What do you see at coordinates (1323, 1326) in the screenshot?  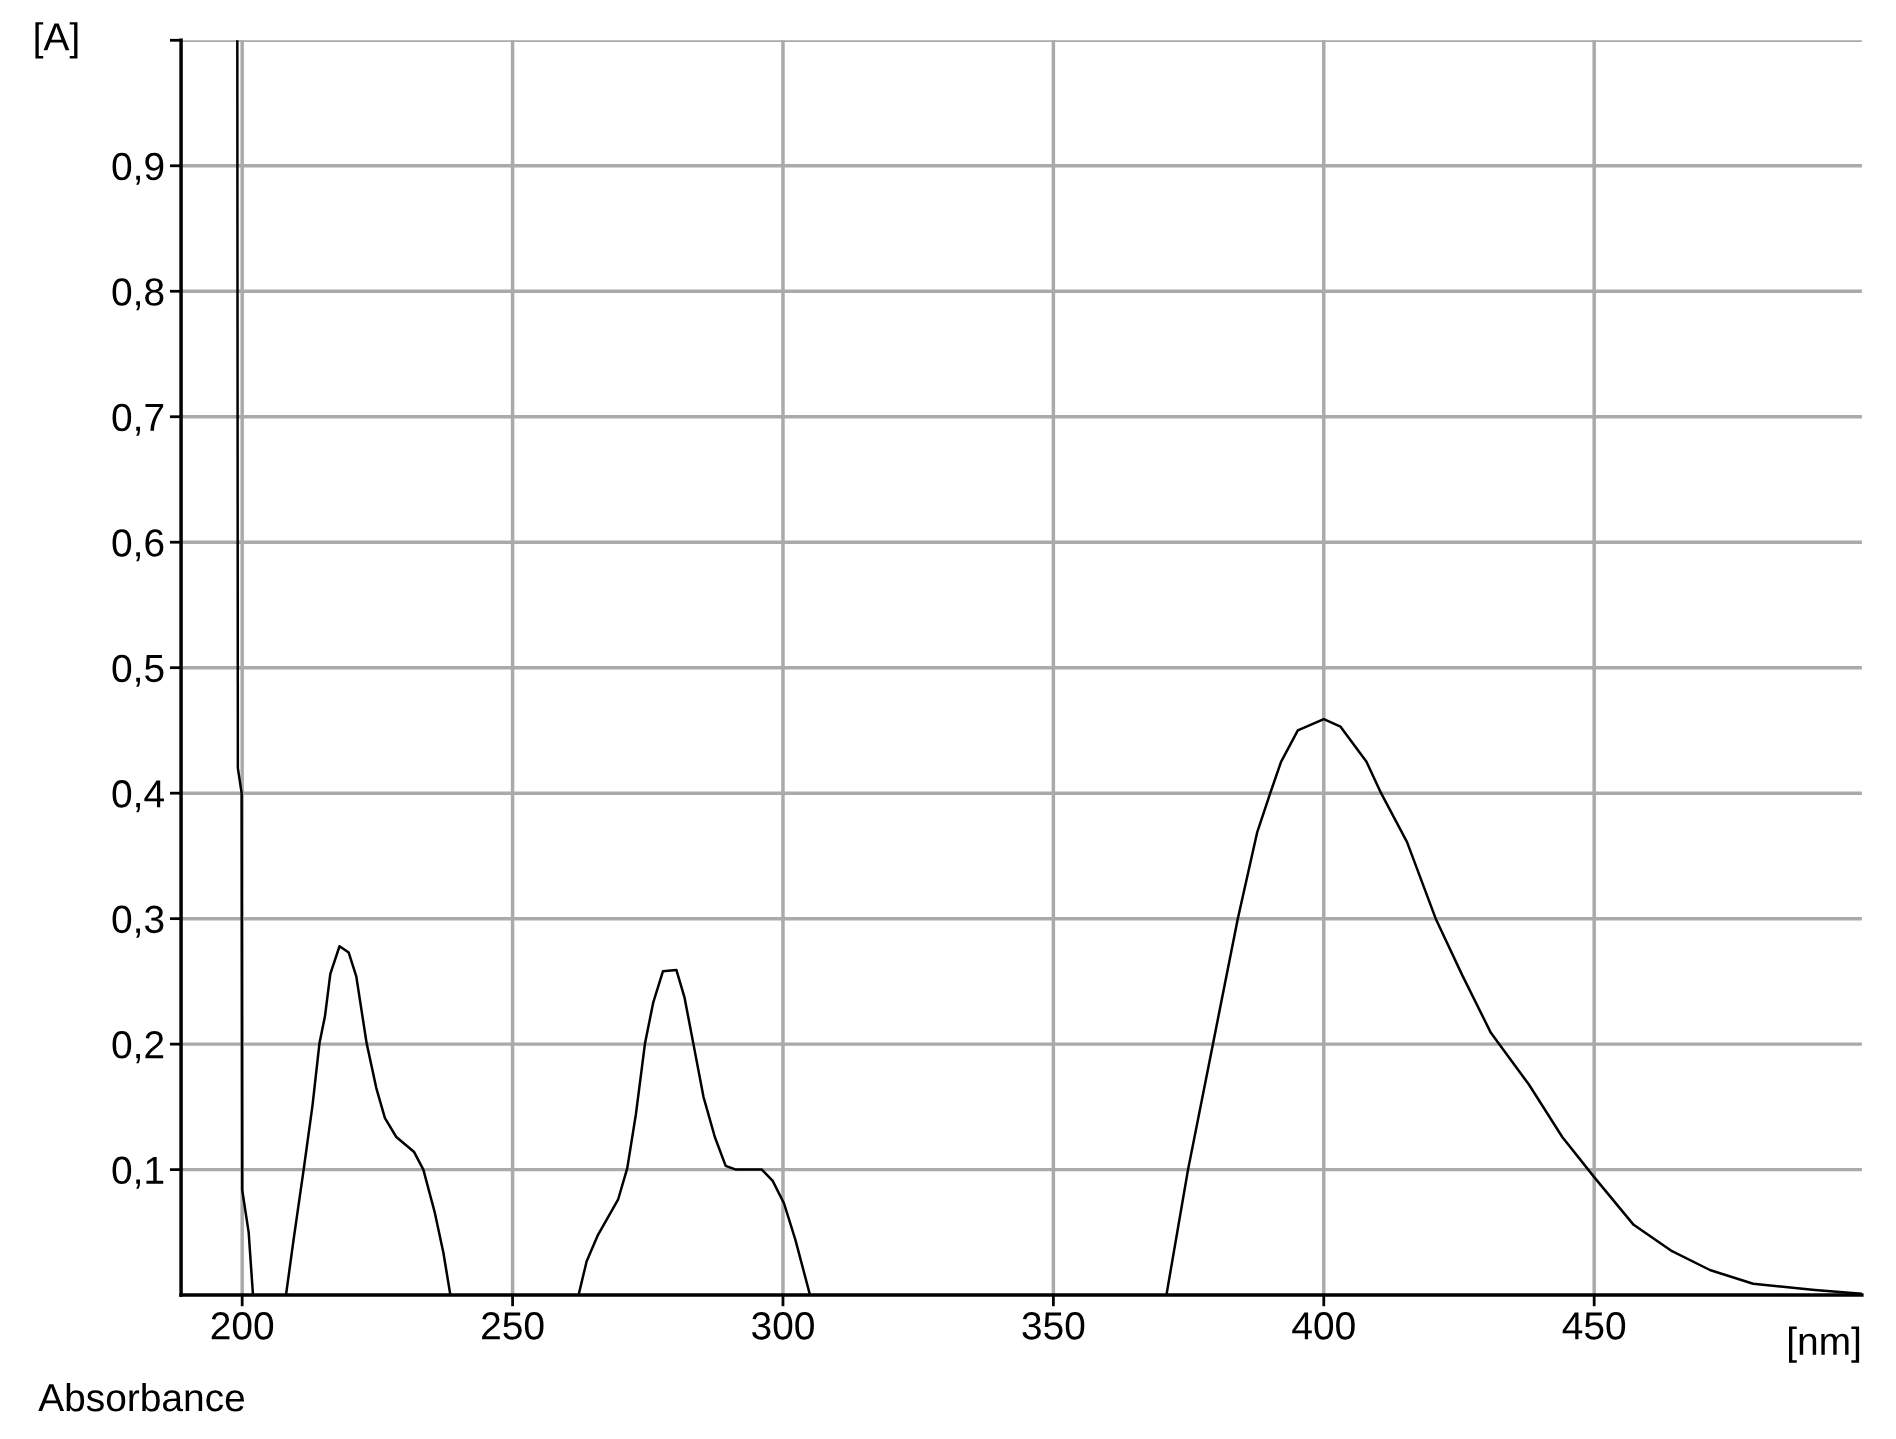 I see `x-tick-label: 400` at bounding box center [1323, 1326].